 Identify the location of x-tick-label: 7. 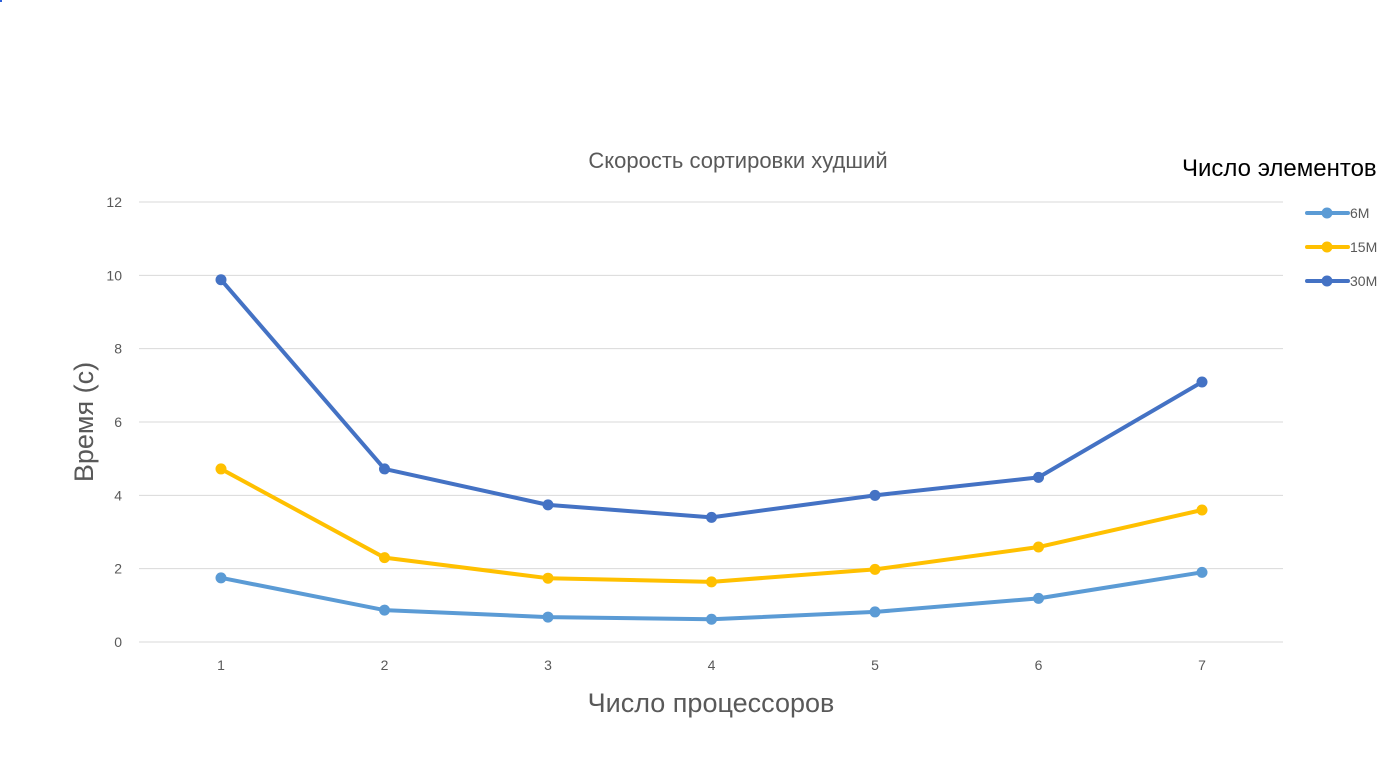
(1202, 665).